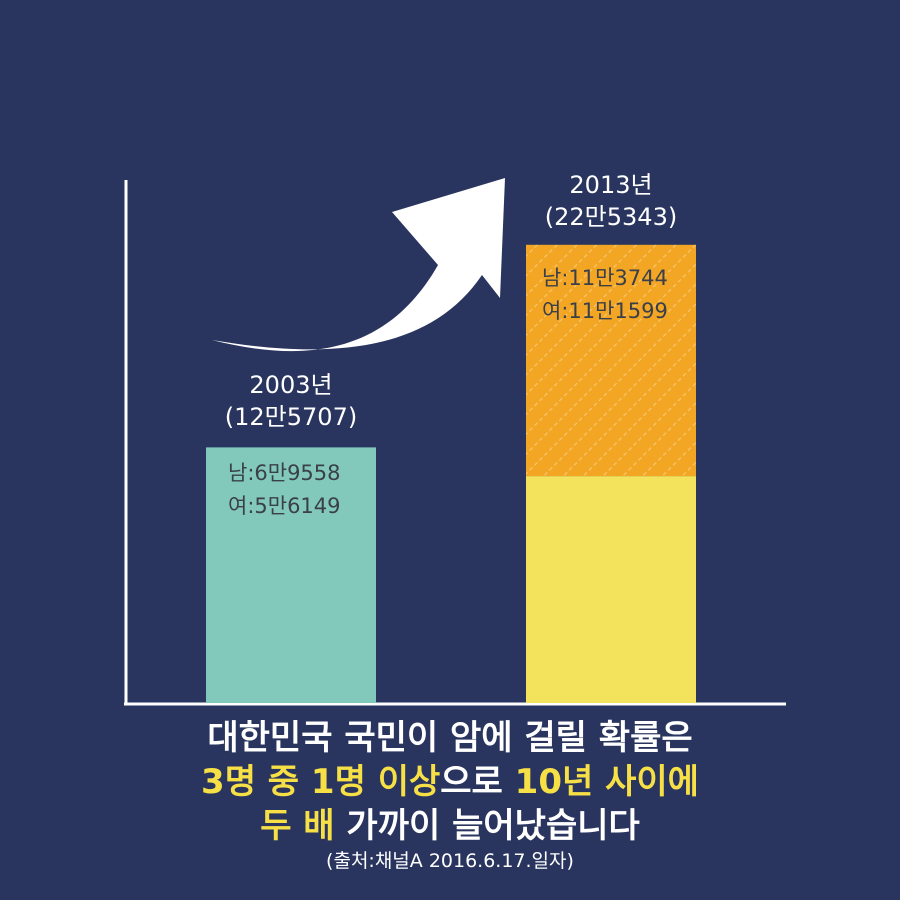 The width and height of the screenshot is (900, 900). Describe the element at coordinates (605, 277) in the screenshot. I see `male-count: 남:11만3744` at that location.